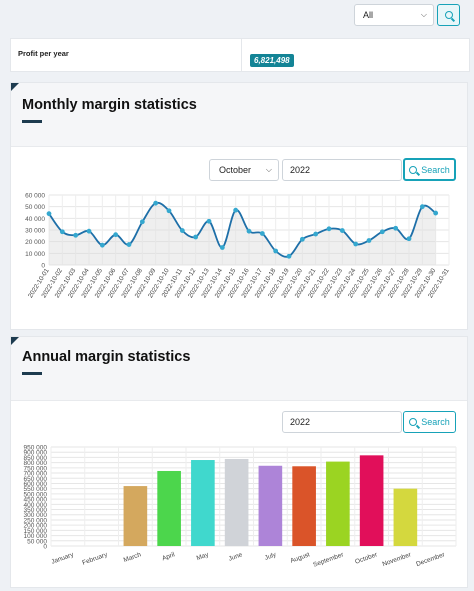  What do you see at coordinates (36, 484) in the screenshot?
I see `y-tick-label: 600 000` at bounding box center [36, 484].